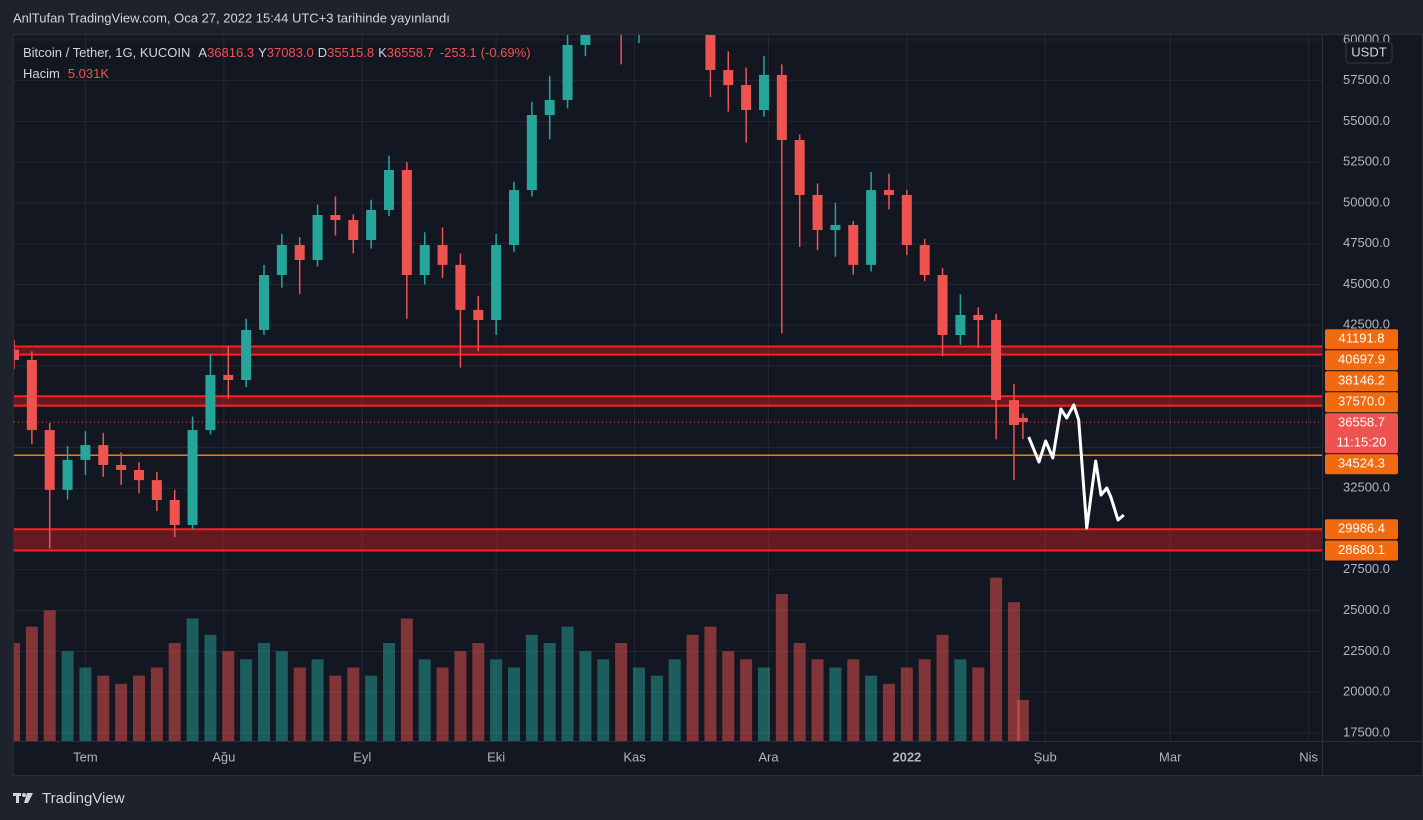 The image size is (1423, 820). Describe the element at coordinates (1361, 529) in the screenshot. I see `price-label-box` at that location.